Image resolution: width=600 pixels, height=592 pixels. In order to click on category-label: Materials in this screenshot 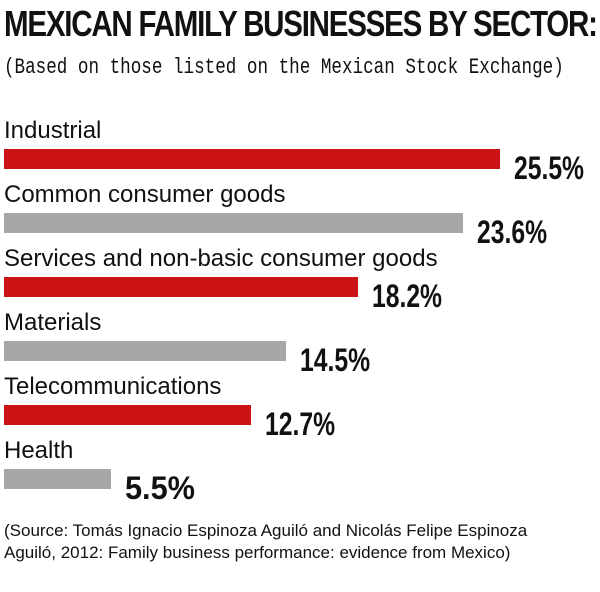, I will do `click(52, 322)`.